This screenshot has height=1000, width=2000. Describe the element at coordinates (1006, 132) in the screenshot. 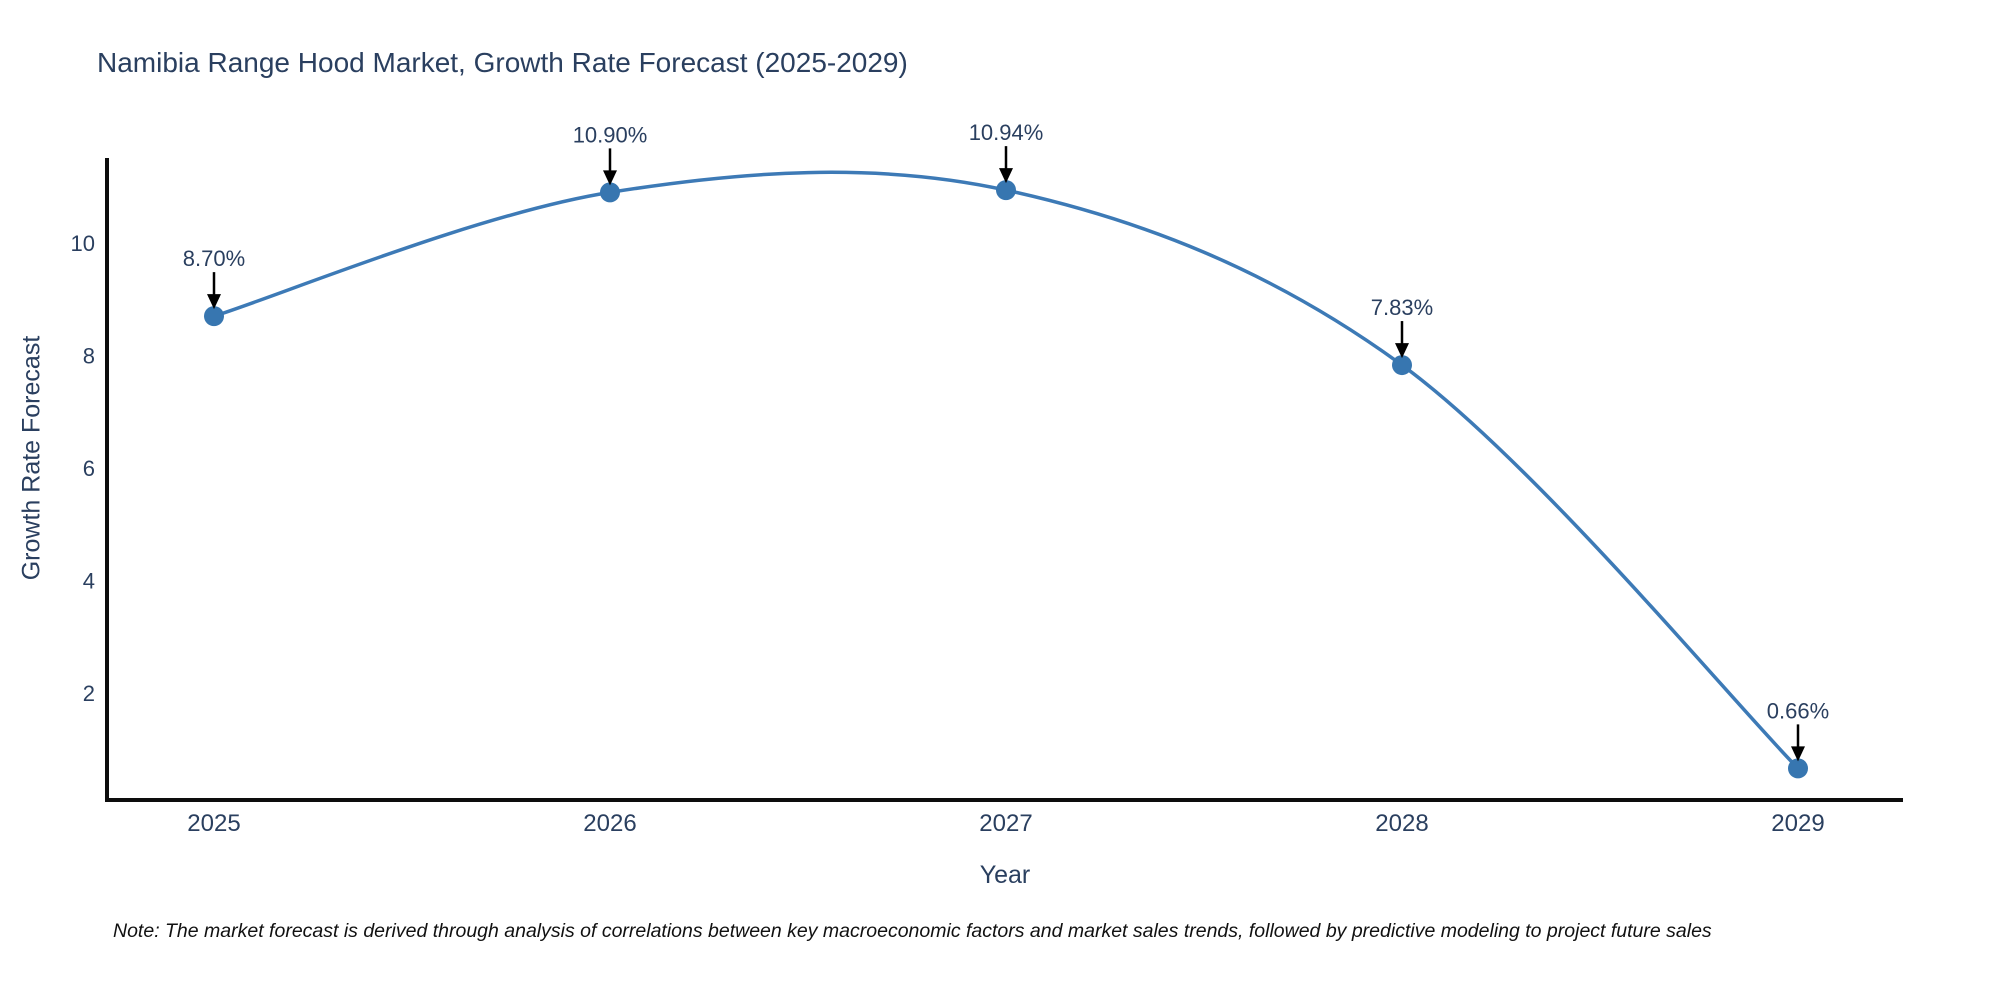

I see `data-point-value-label: 10.94%` at that location.